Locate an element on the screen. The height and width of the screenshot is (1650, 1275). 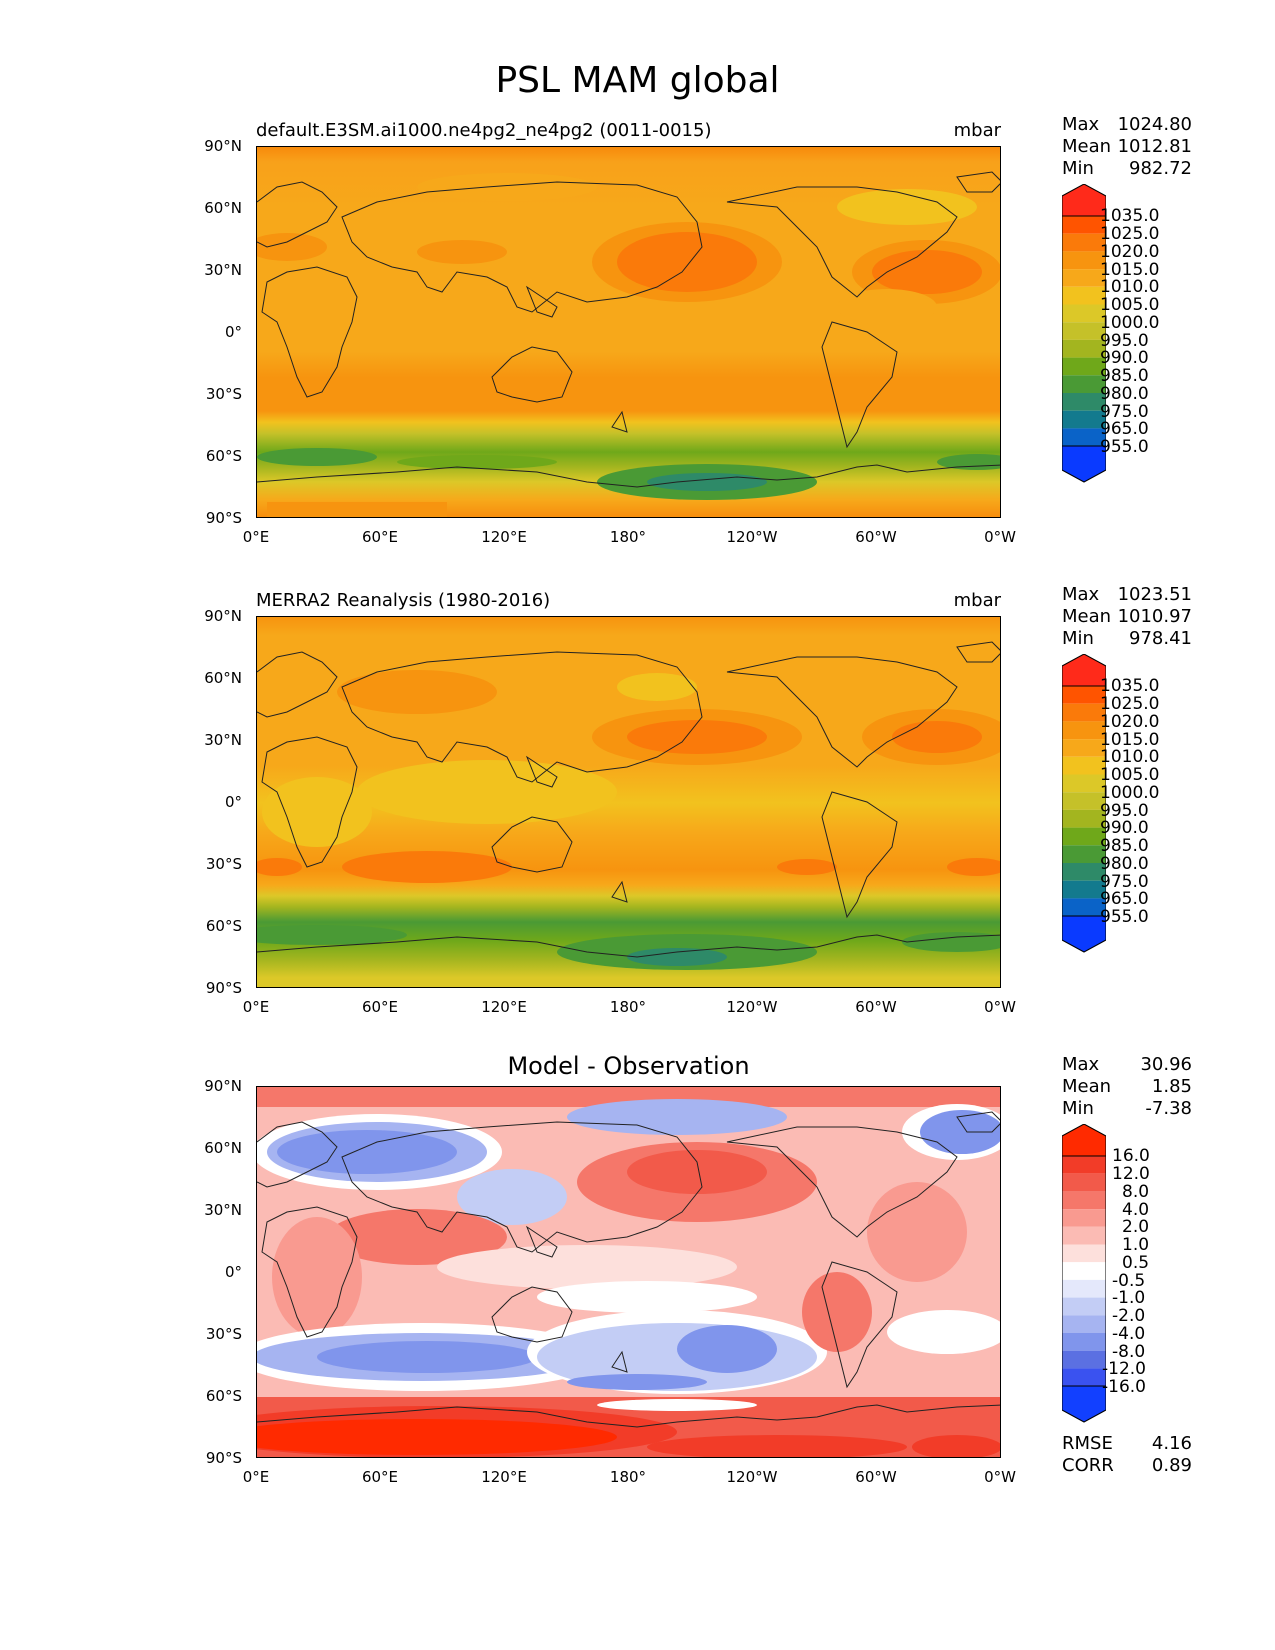
colorbar-label: -1.0 is located at coordinates (1129, 1298).